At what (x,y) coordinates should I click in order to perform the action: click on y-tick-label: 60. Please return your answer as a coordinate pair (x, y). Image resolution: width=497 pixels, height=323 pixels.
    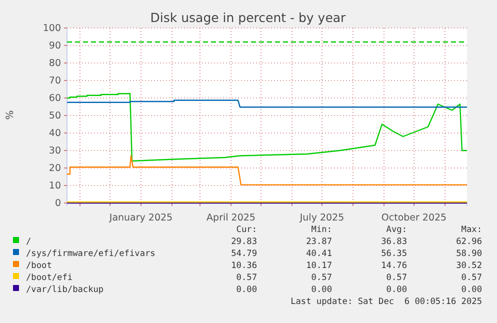
    Looking at the image, I should click on (54, 98).